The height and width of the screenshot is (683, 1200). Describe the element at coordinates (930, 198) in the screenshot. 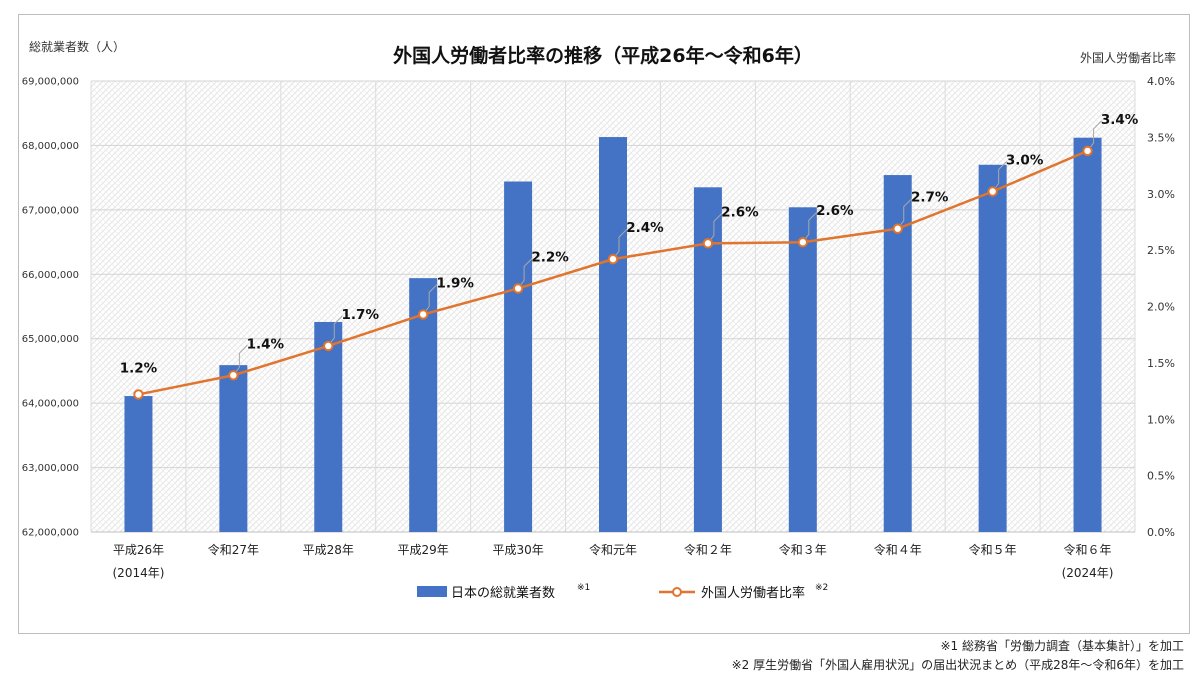

I see `ratio-data-label: 2.7%` at that location.